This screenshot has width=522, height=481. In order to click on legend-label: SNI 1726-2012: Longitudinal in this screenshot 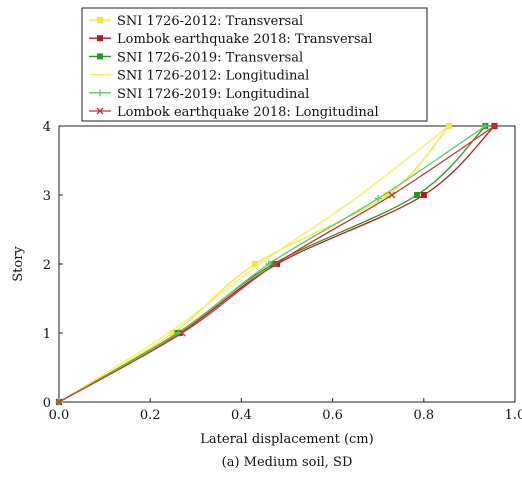, I will do `click(213, 76)`.